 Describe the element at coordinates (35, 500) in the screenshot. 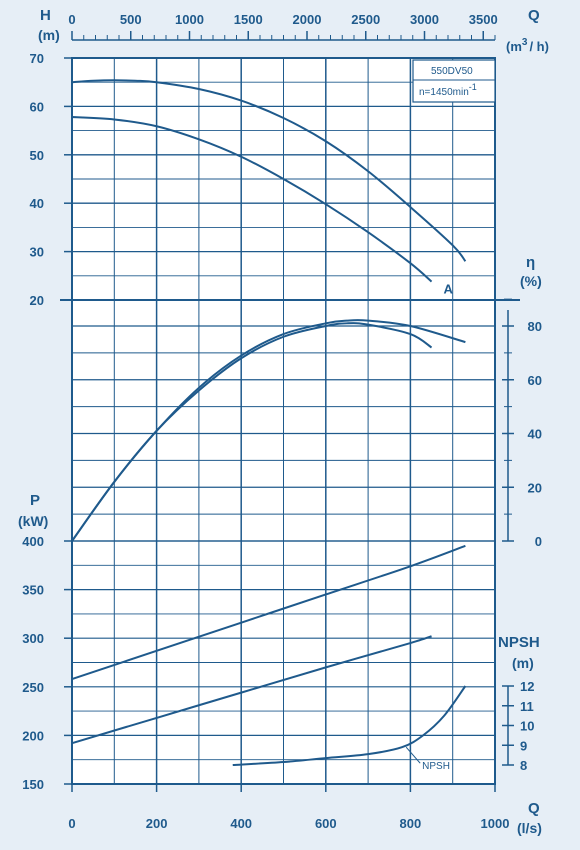

I see `power-axis-label: P` at that location.